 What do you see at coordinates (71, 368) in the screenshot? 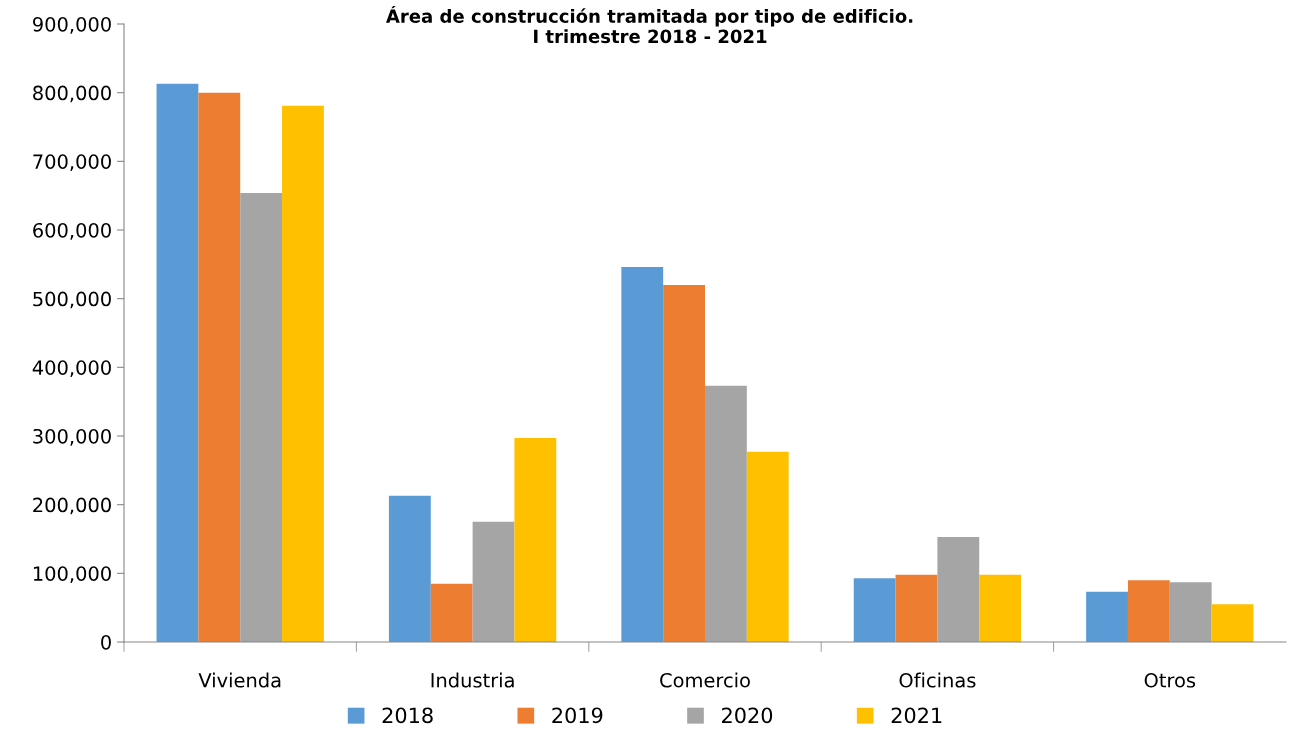
I see `y-tick-label: 400,000` at bounding box center [71, 368].